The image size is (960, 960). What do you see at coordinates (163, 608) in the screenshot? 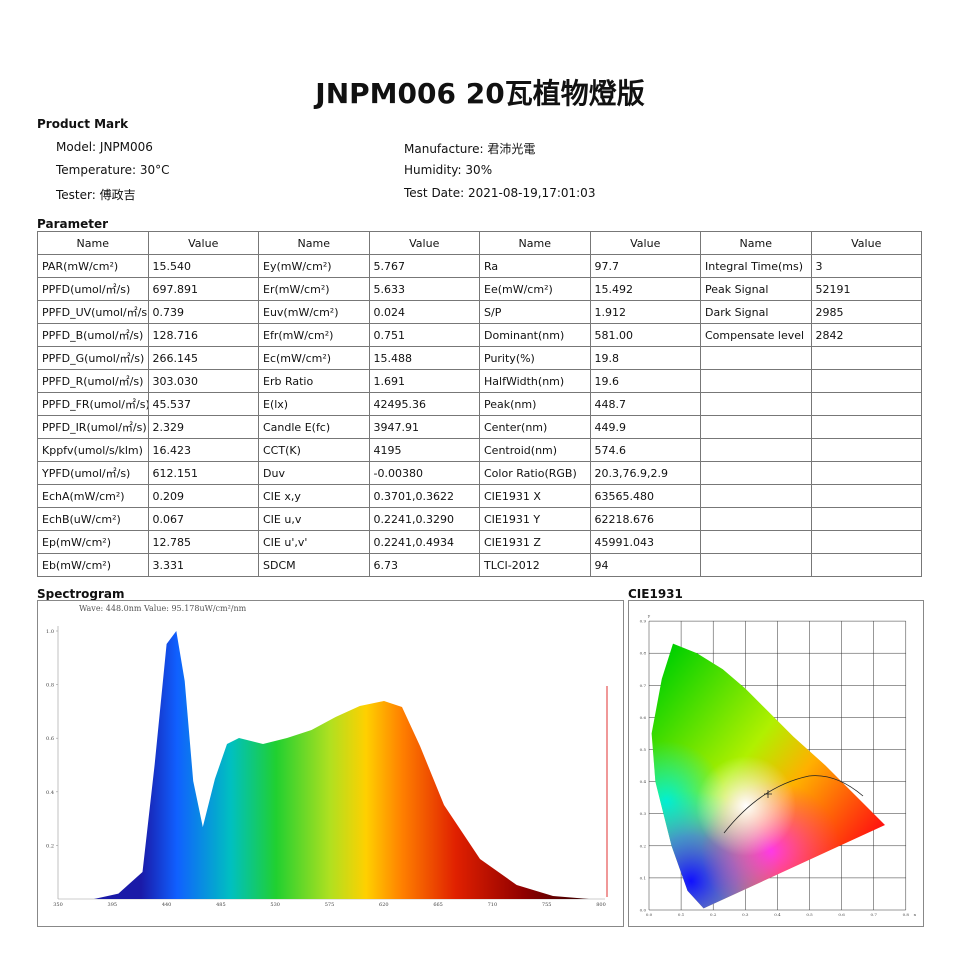
I see `spectrum-caption: Wave: 448.0nm Value: 95.178uW/cm²/nm` at bounding box center [163, 608].